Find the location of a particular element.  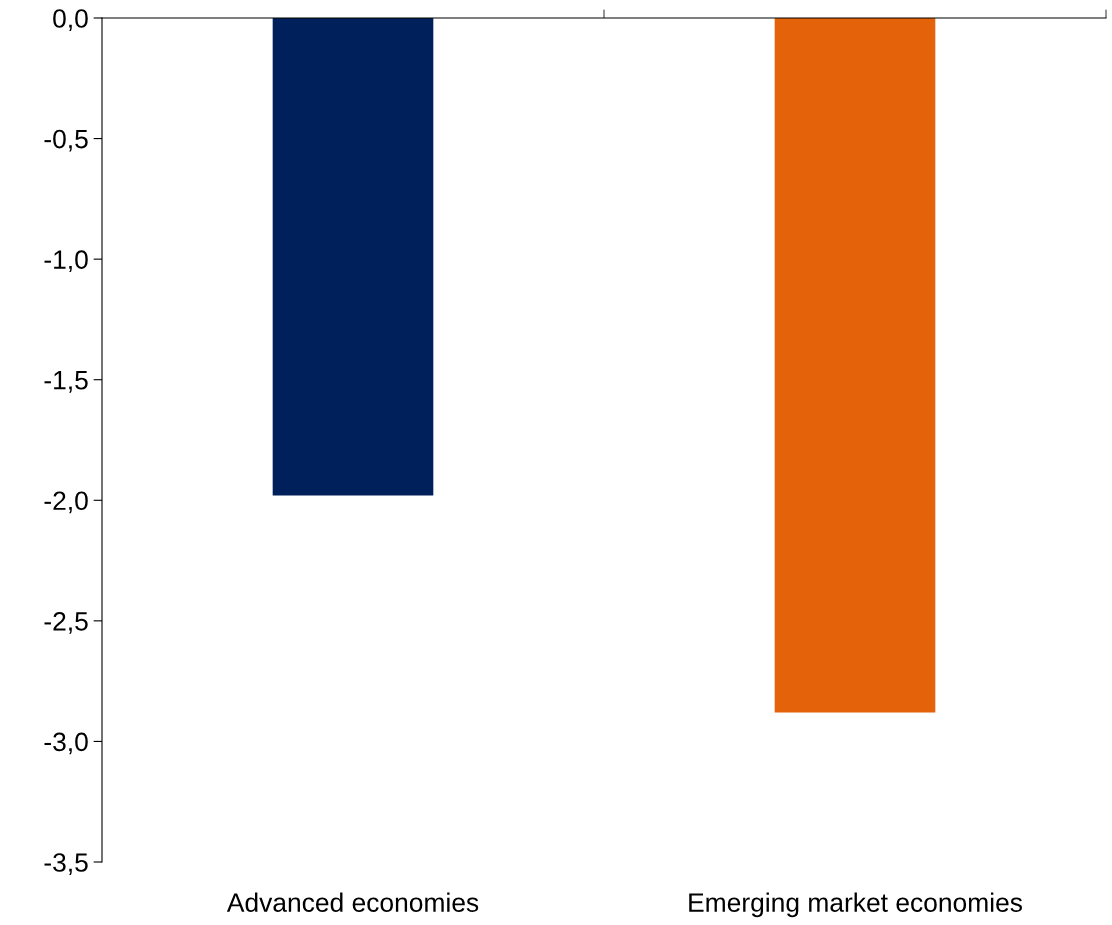

x-tick-label: Emerging market economies is located at coordinates (855, 905).